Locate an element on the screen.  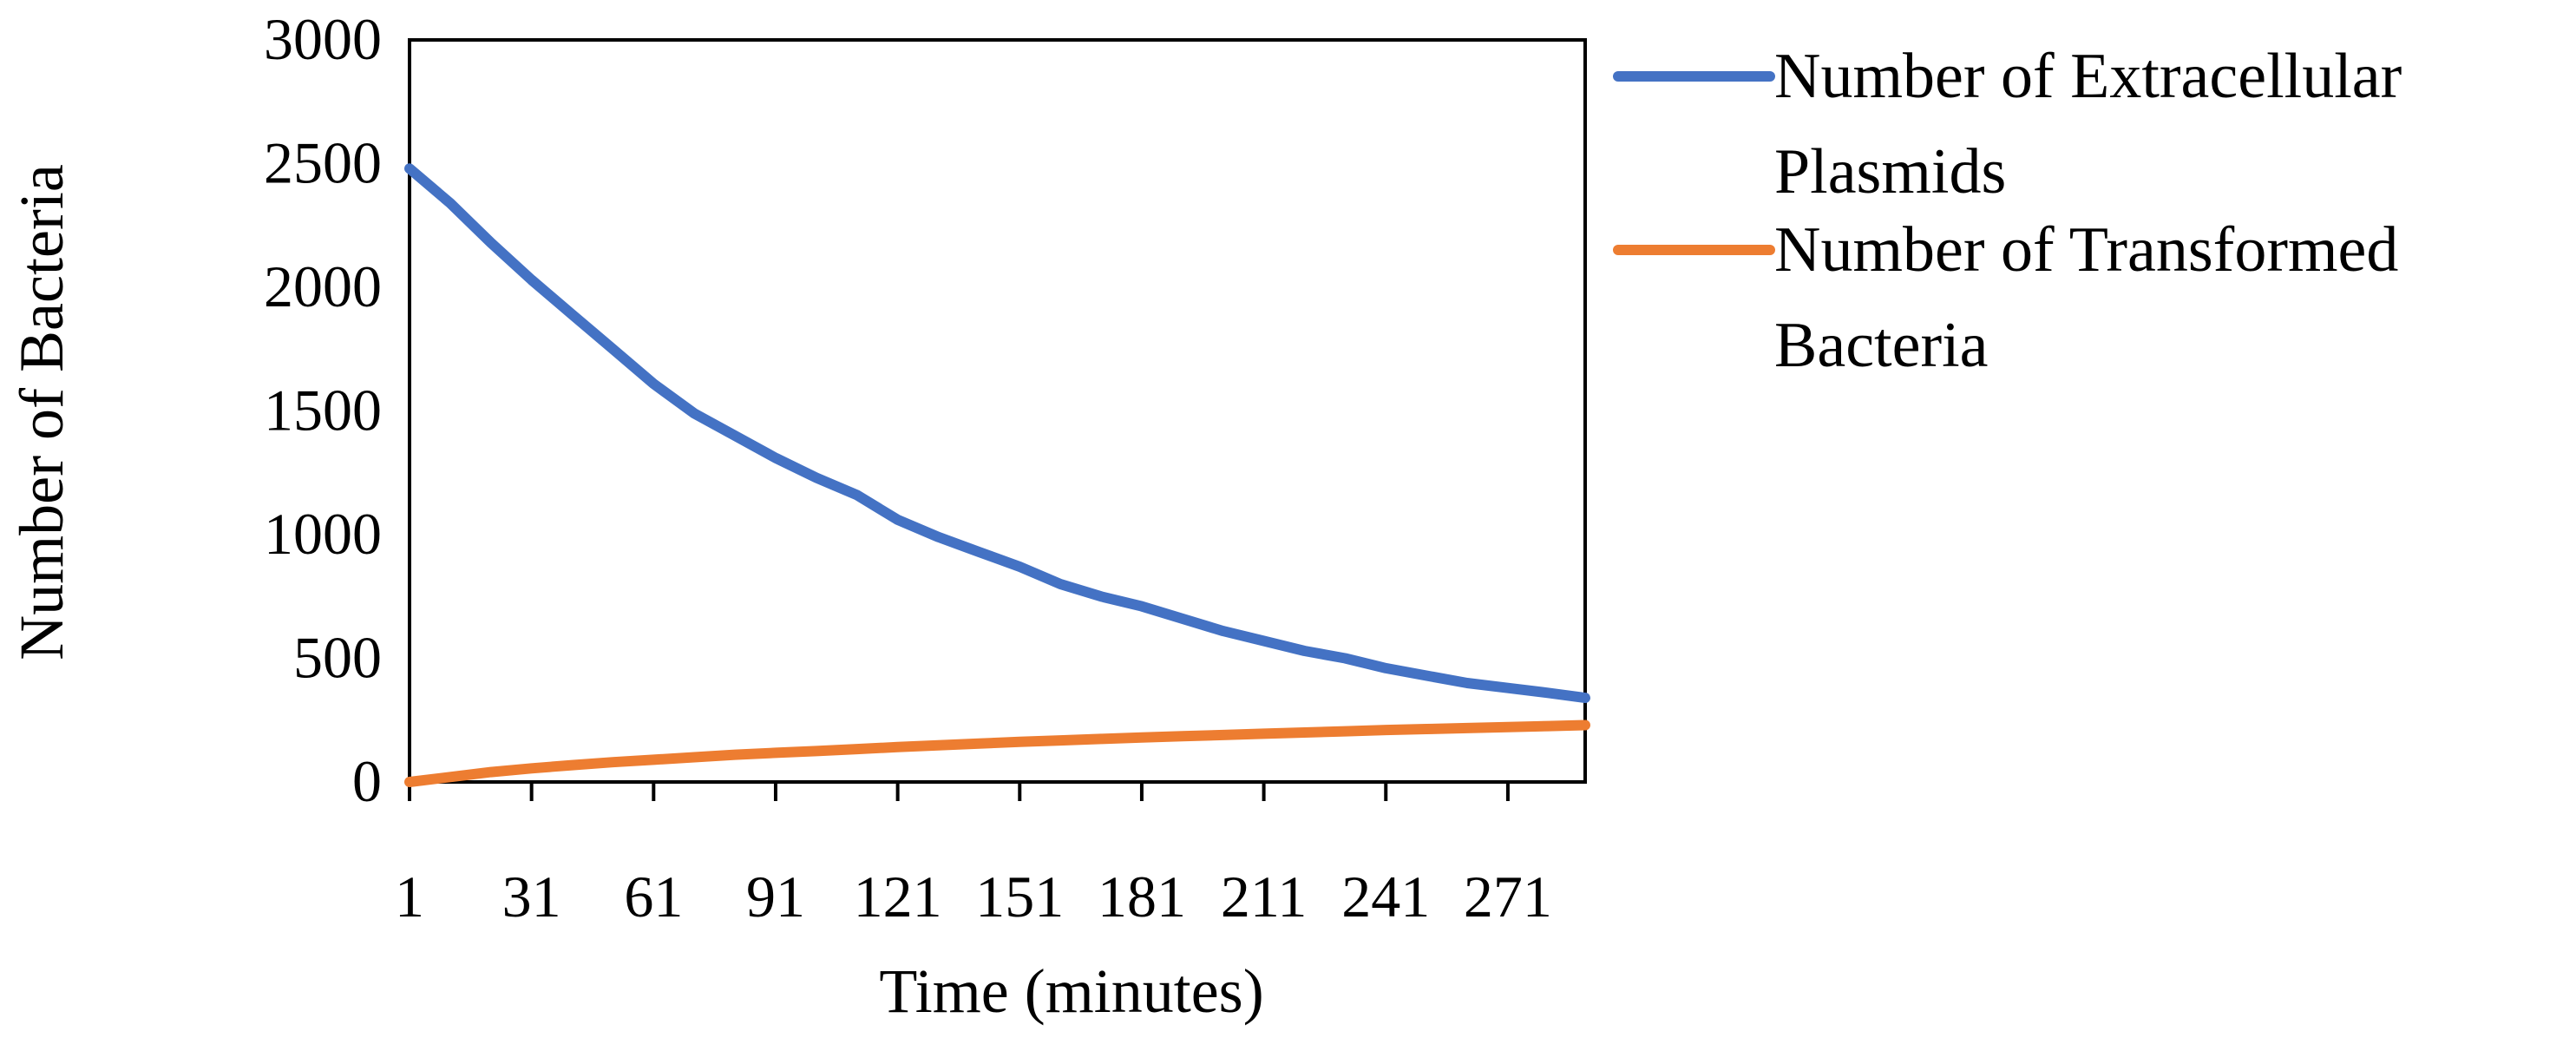
legend-label-extracellular-plasmids: Number of Extracellular Plasmids is located at coordinates (2096, 124).